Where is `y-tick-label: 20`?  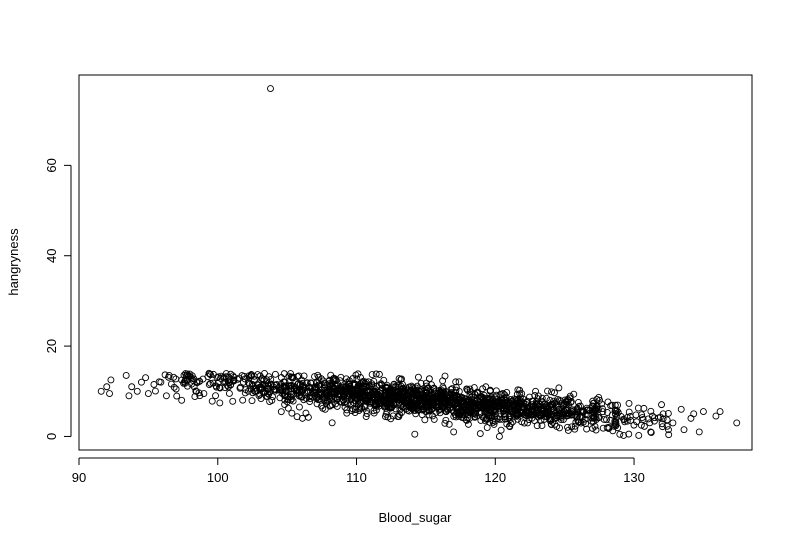
y-tick-label: 20 is located at coordinates (51, 346).